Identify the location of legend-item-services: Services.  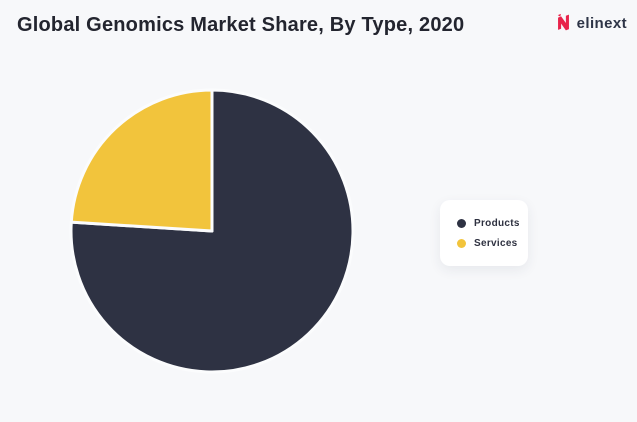
(492, 243).